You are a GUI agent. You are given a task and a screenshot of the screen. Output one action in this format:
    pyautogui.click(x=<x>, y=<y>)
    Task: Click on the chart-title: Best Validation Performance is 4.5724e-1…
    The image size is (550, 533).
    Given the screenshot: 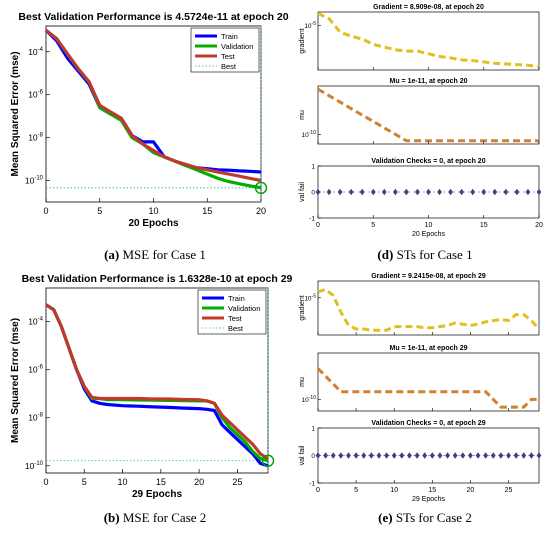 What is the action you would take?
    pyautogui.click(x=153, y=17)
    